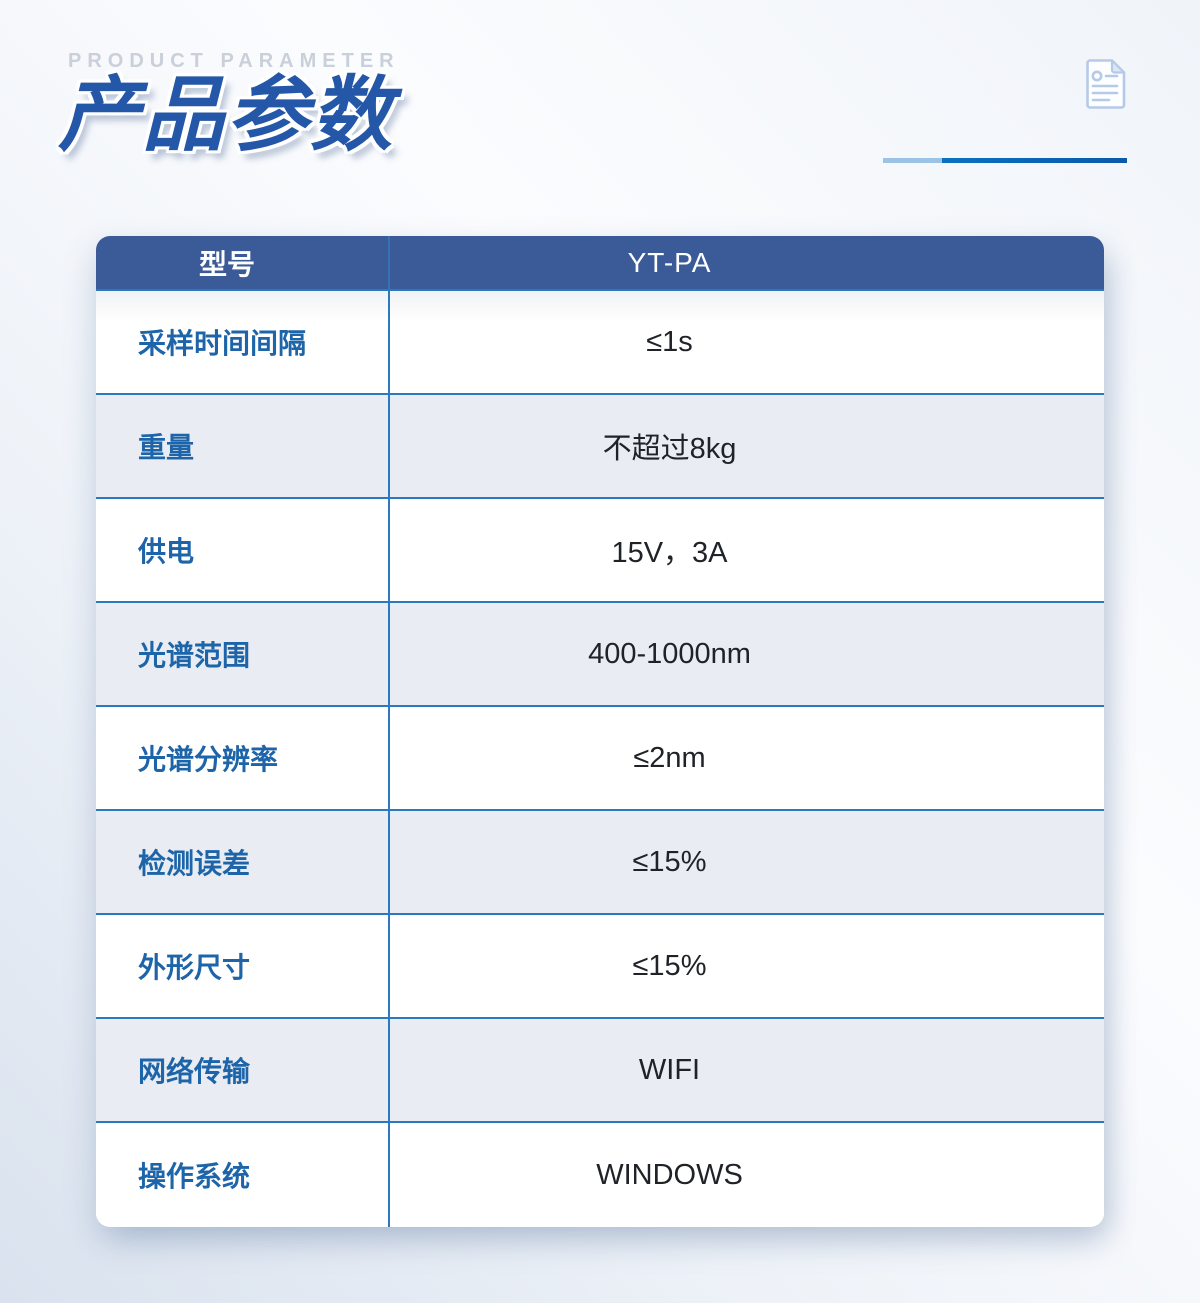 This screenshot has width=1200, height=1303. Describe the element at coordinates (234, 61) in the screenshot. I see `eyebrow-text: PRODUCT PARAMETER` at that location.